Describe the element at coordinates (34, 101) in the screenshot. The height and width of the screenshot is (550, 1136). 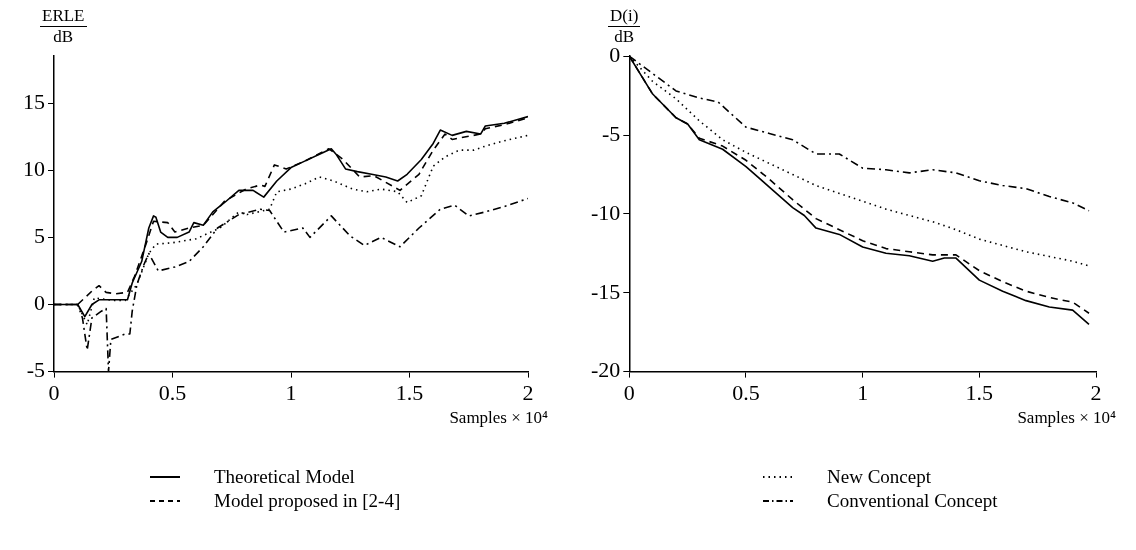
I see `y-tick-label: 15` at that location.